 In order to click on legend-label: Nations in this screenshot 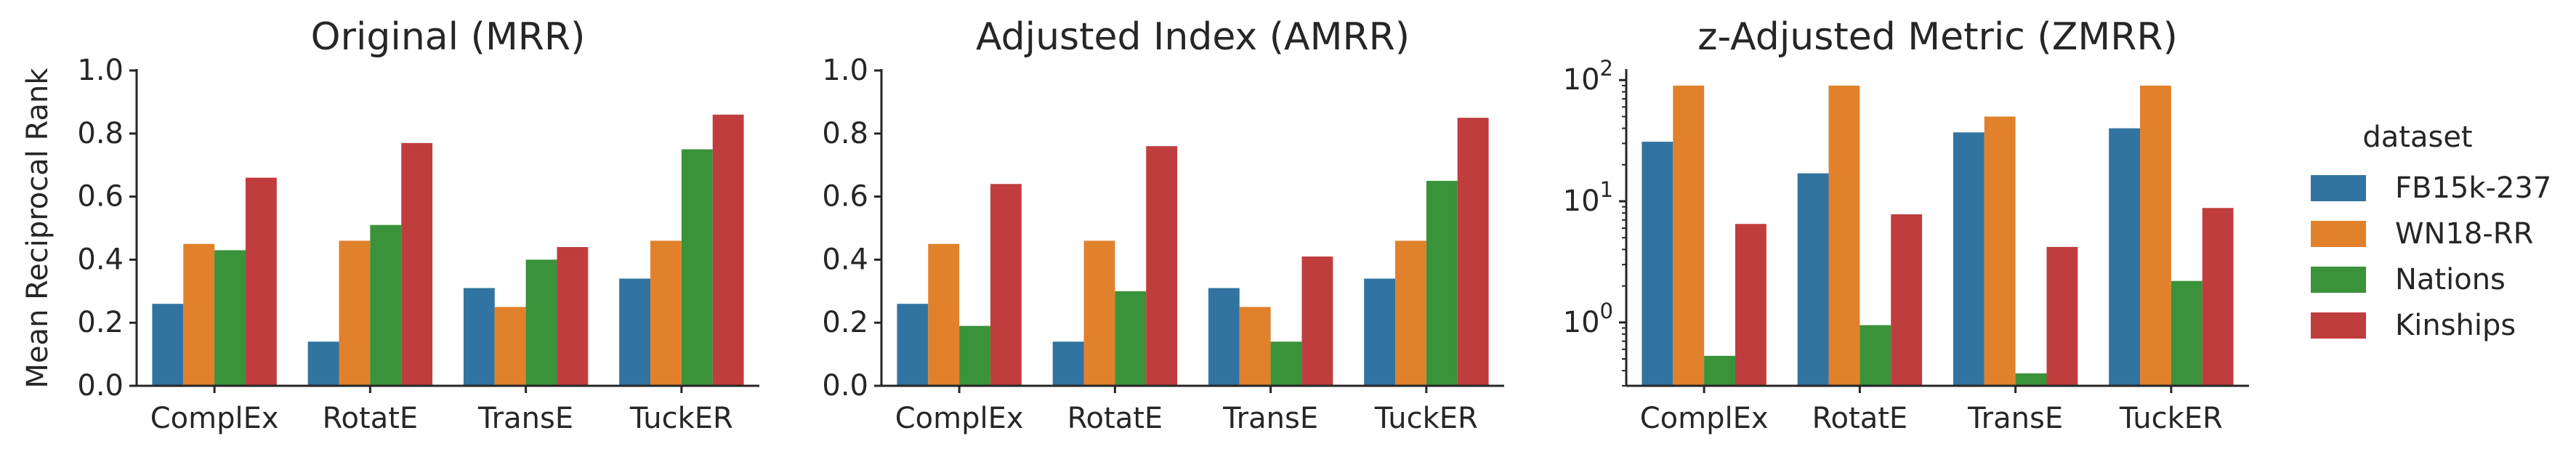, I will do `click(2451, 279)`.